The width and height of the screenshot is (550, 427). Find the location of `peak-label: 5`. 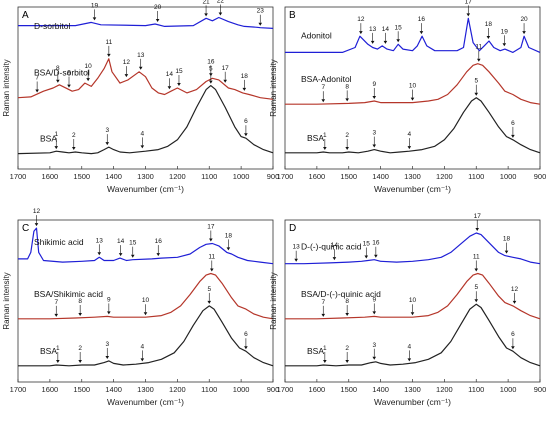

peak-label: 5 is located at coordinates (476, 287).